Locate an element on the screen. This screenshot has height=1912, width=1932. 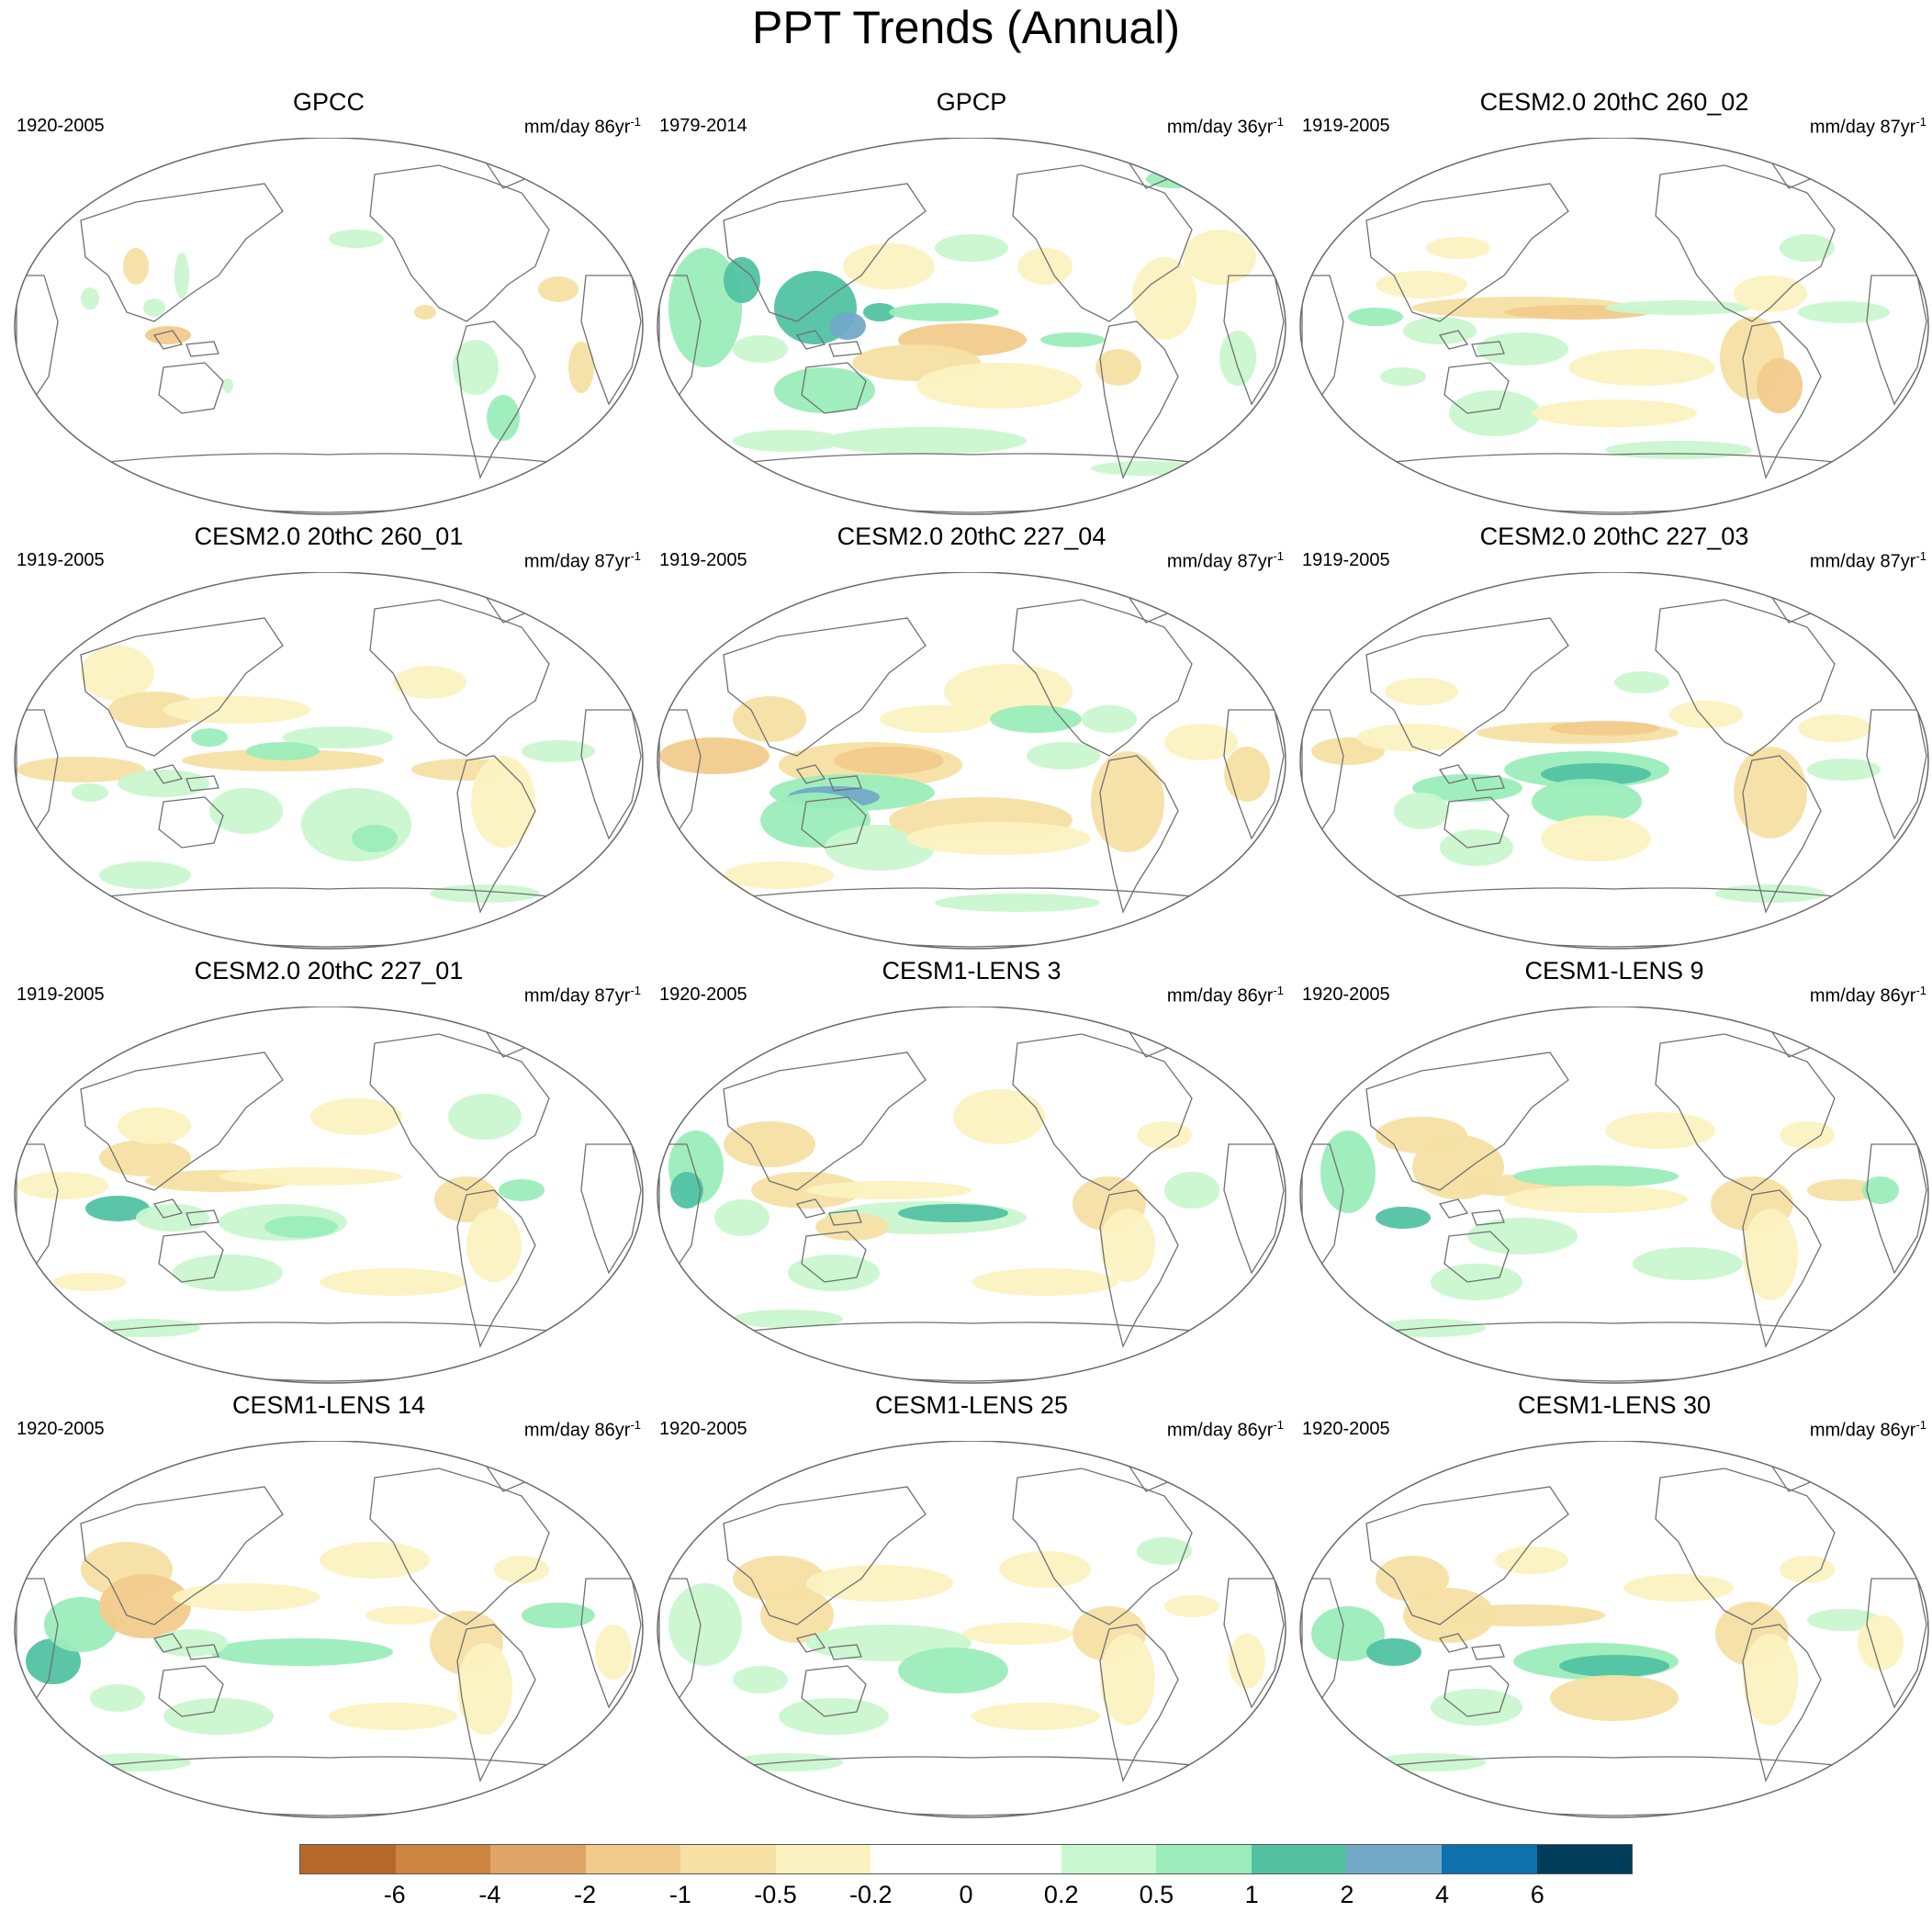
panel-units-text: mm/day 87yr is located at coordinates (1220, 561).